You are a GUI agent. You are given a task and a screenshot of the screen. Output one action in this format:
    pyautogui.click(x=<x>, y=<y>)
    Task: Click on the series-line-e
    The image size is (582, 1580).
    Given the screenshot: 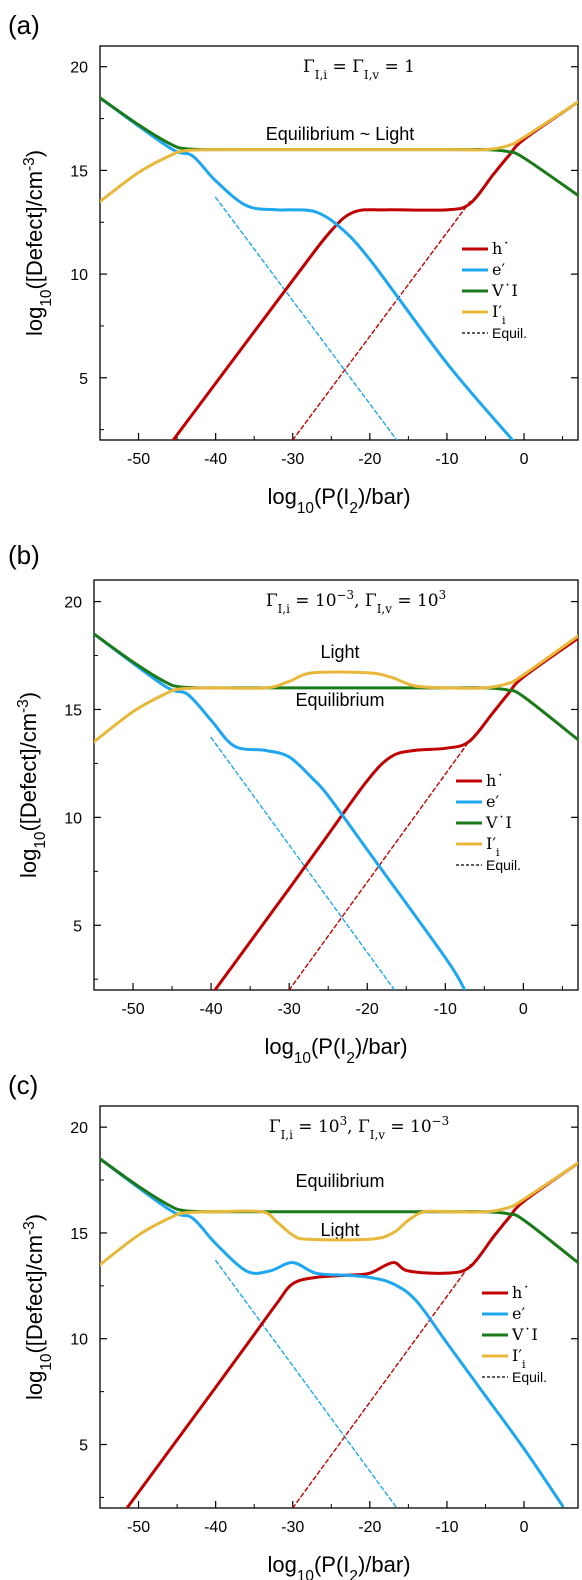 What is the action you would take?
    pyautogui.click(x=280, y=811)
    